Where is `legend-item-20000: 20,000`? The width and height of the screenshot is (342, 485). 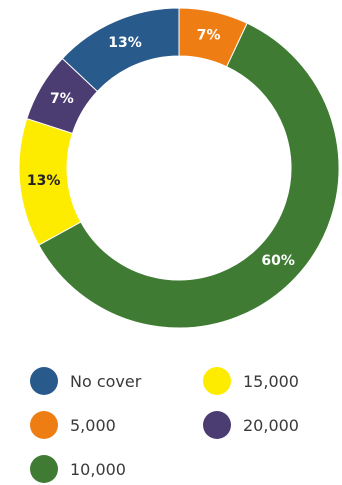
legend-item-20000: 20,000 is located at coordinates (251, 425).